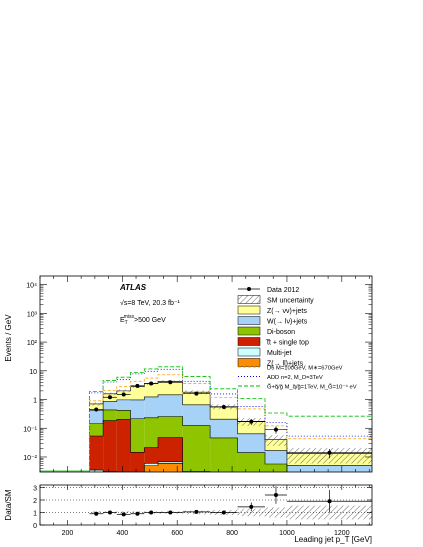 This screenshot has height=547, width=423. I want to click on data-points, so click(230, 419).